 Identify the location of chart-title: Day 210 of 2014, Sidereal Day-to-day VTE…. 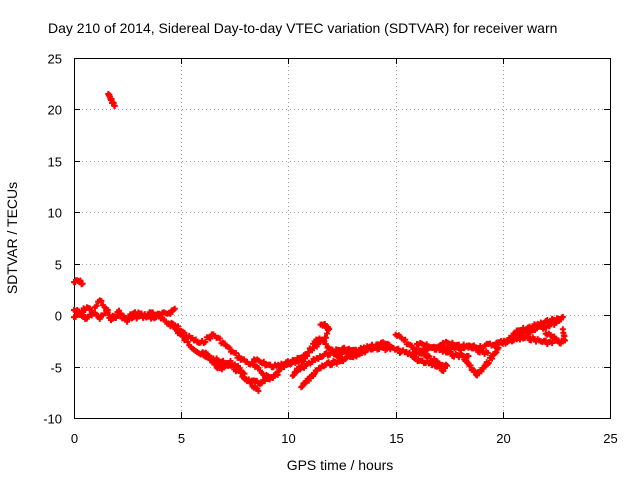
(302, 28).